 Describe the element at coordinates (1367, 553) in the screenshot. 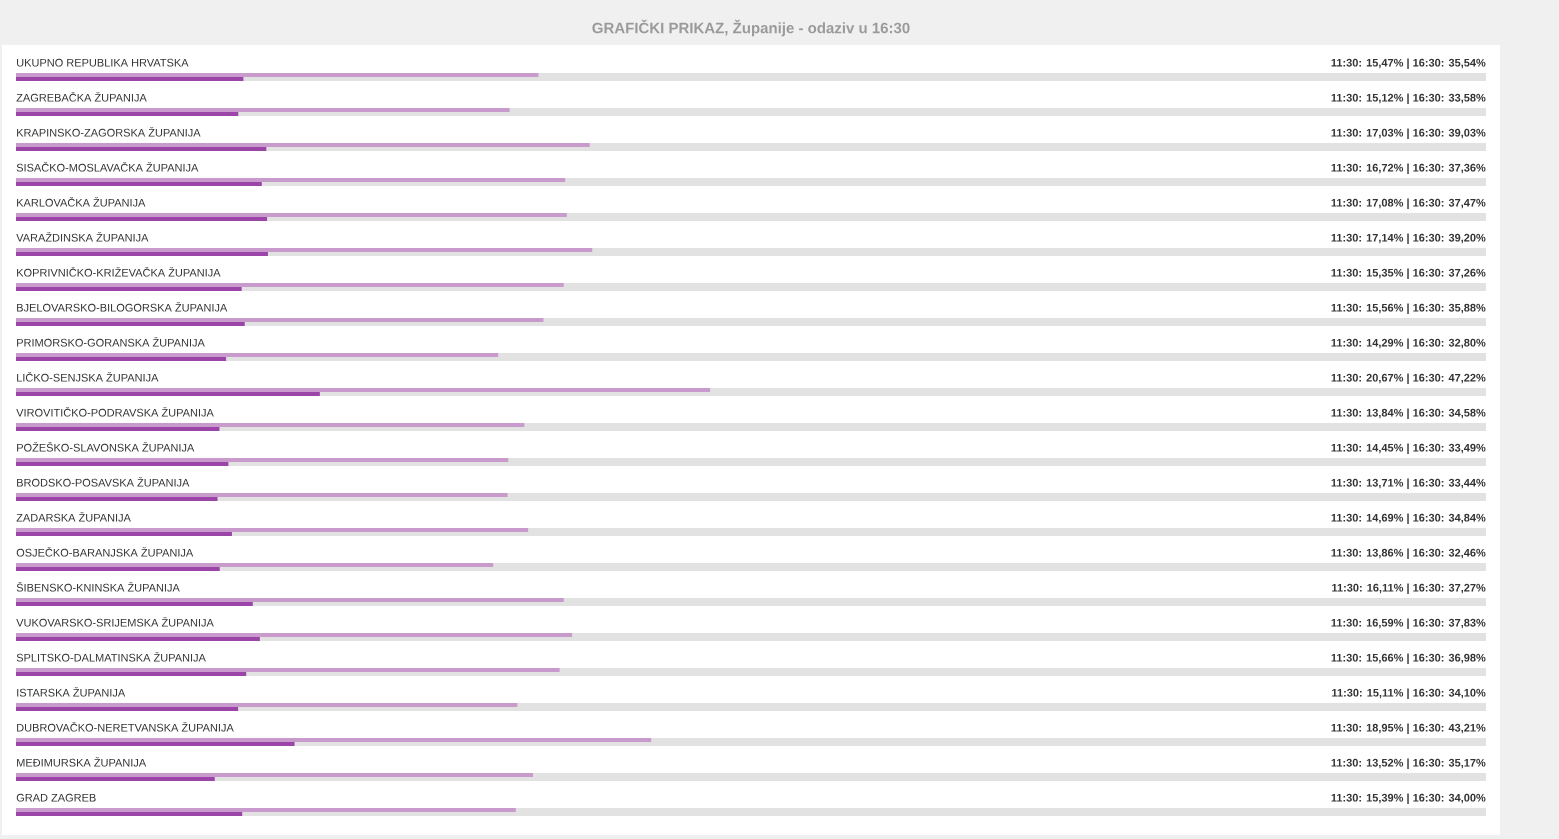

I see `data-label: 11:30: 13,86%` at that location.